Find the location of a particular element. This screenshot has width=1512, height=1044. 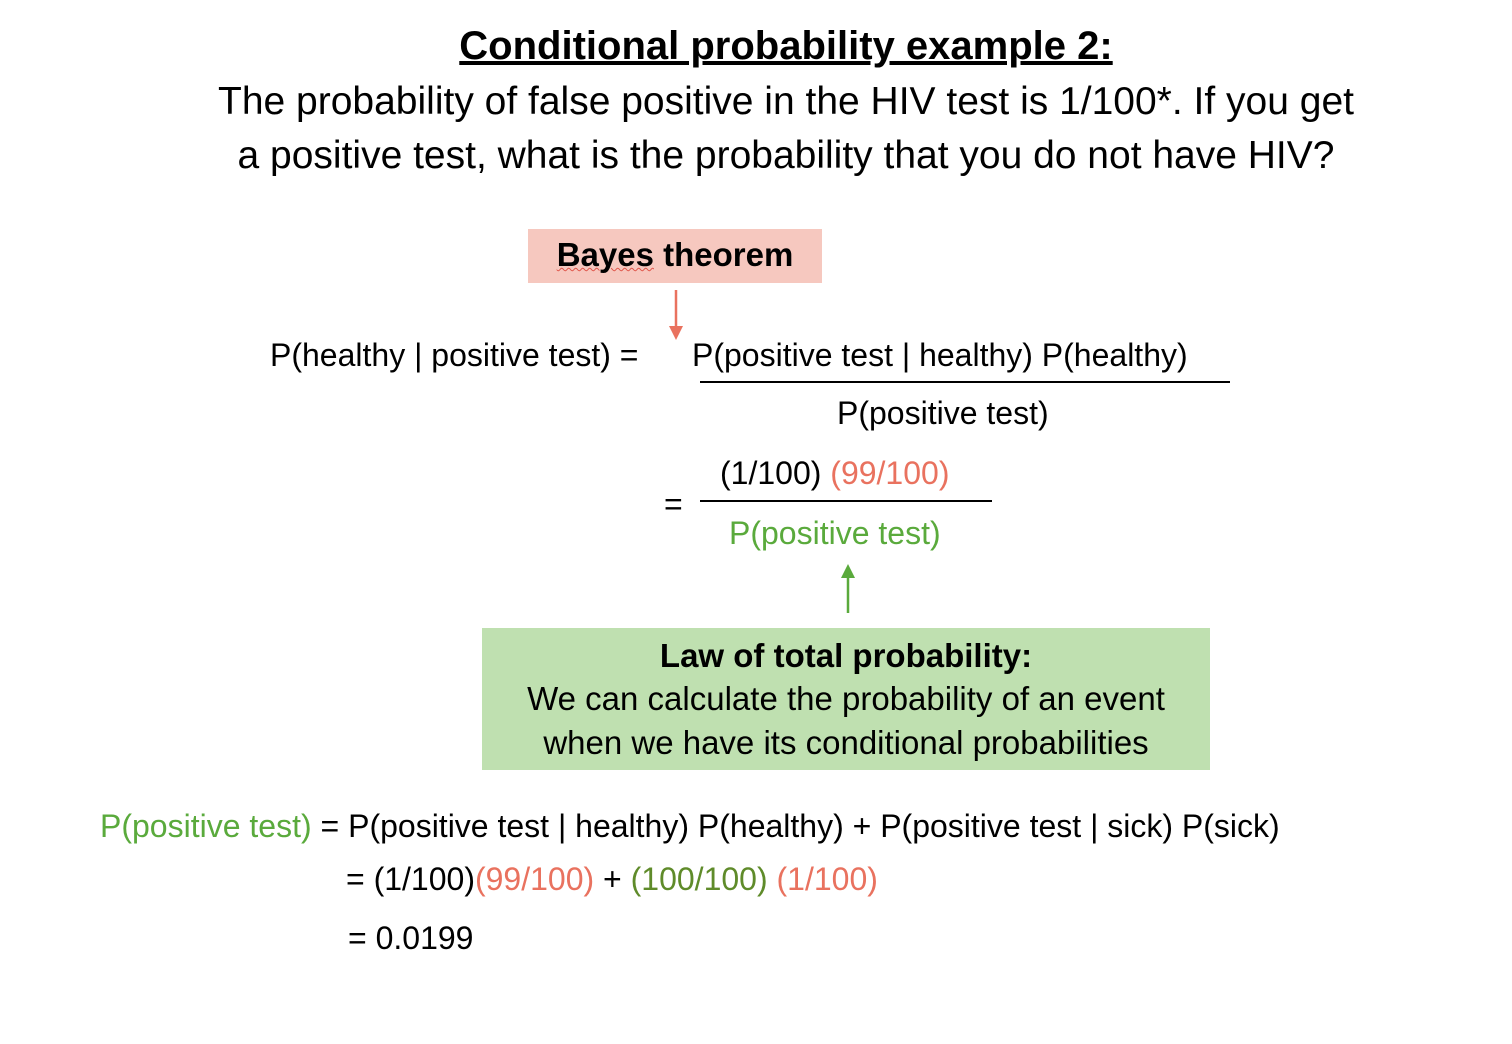

total-lhs: P(positive test) is located at coordinates (206, 826).